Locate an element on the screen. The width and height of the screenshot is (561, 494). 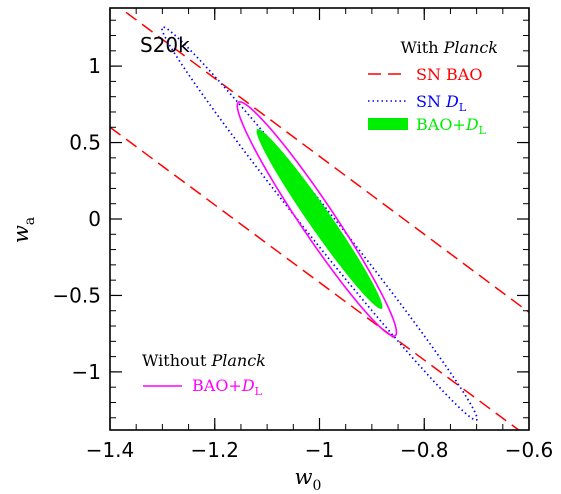
series-bao-d-l-with-planck-contour is located at coordinates (319, 219).